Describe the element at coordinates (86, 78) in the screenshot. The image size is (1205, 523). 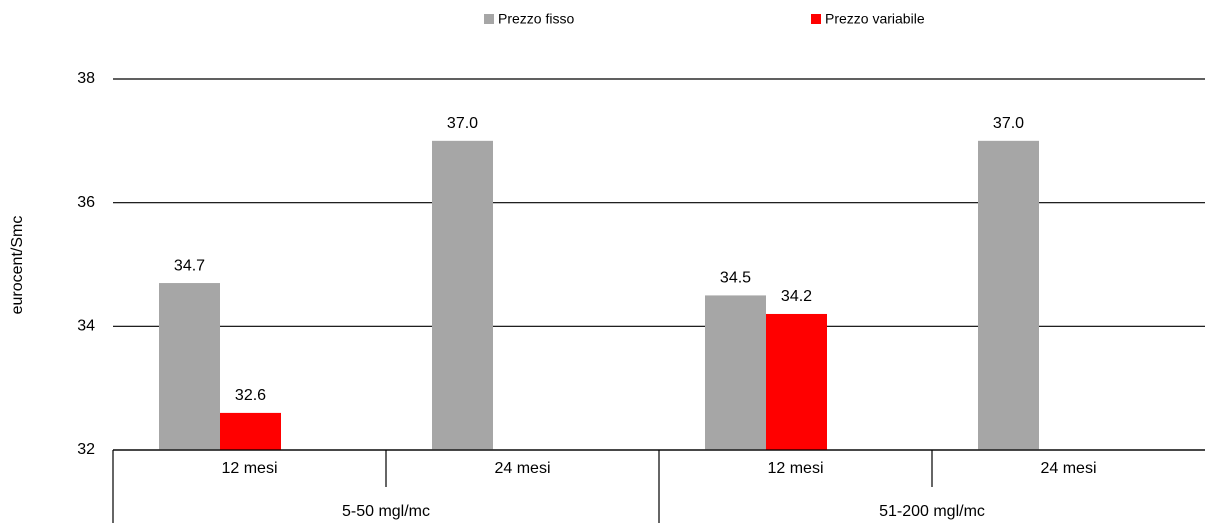
I see `y-tick-label: 38` at that location.